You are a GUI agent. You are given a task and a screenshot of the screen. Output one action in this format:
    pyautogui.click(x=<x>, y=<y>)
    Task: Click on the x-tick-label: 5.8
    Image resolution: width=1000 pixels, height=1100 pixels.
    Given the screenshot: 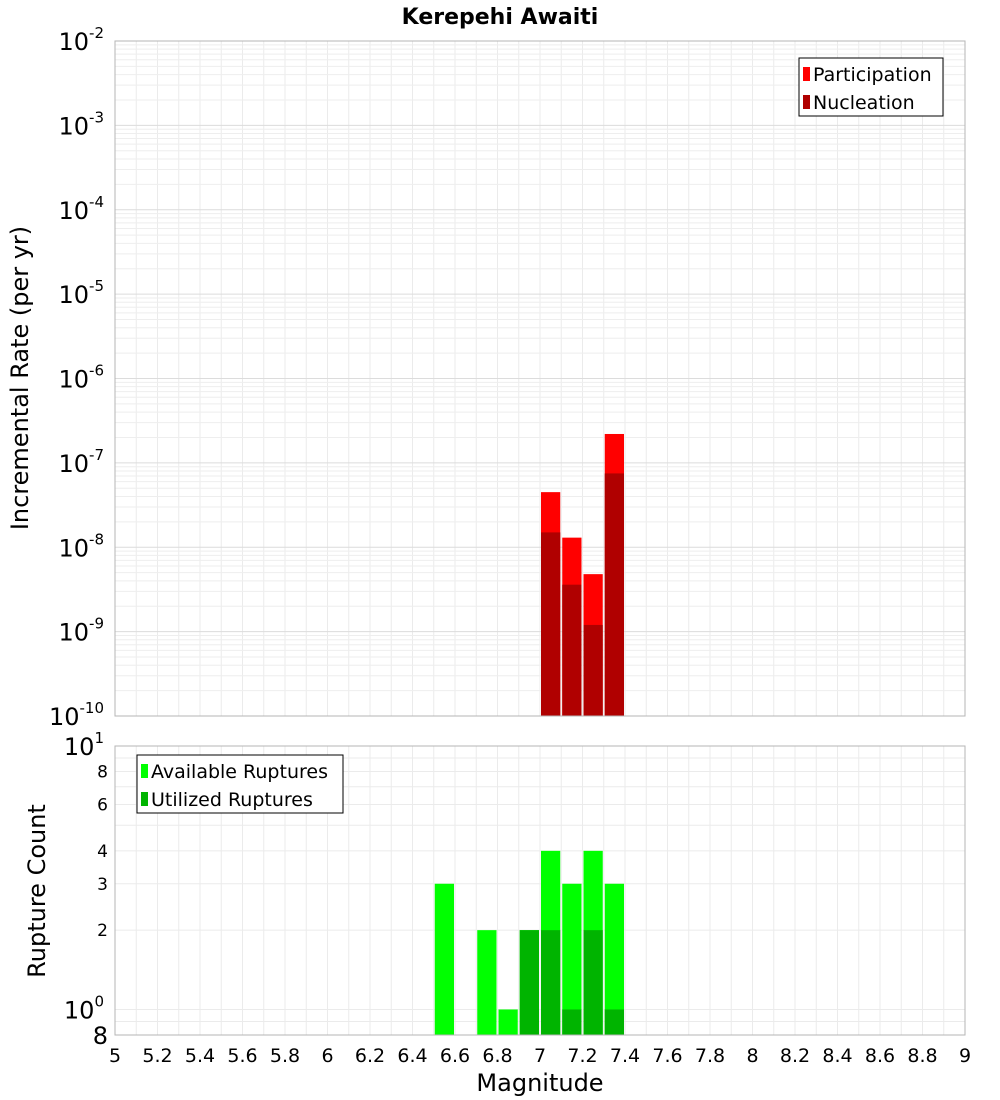 What is the action you would take?
    pyautogui.click(x=285, y=1056)
    